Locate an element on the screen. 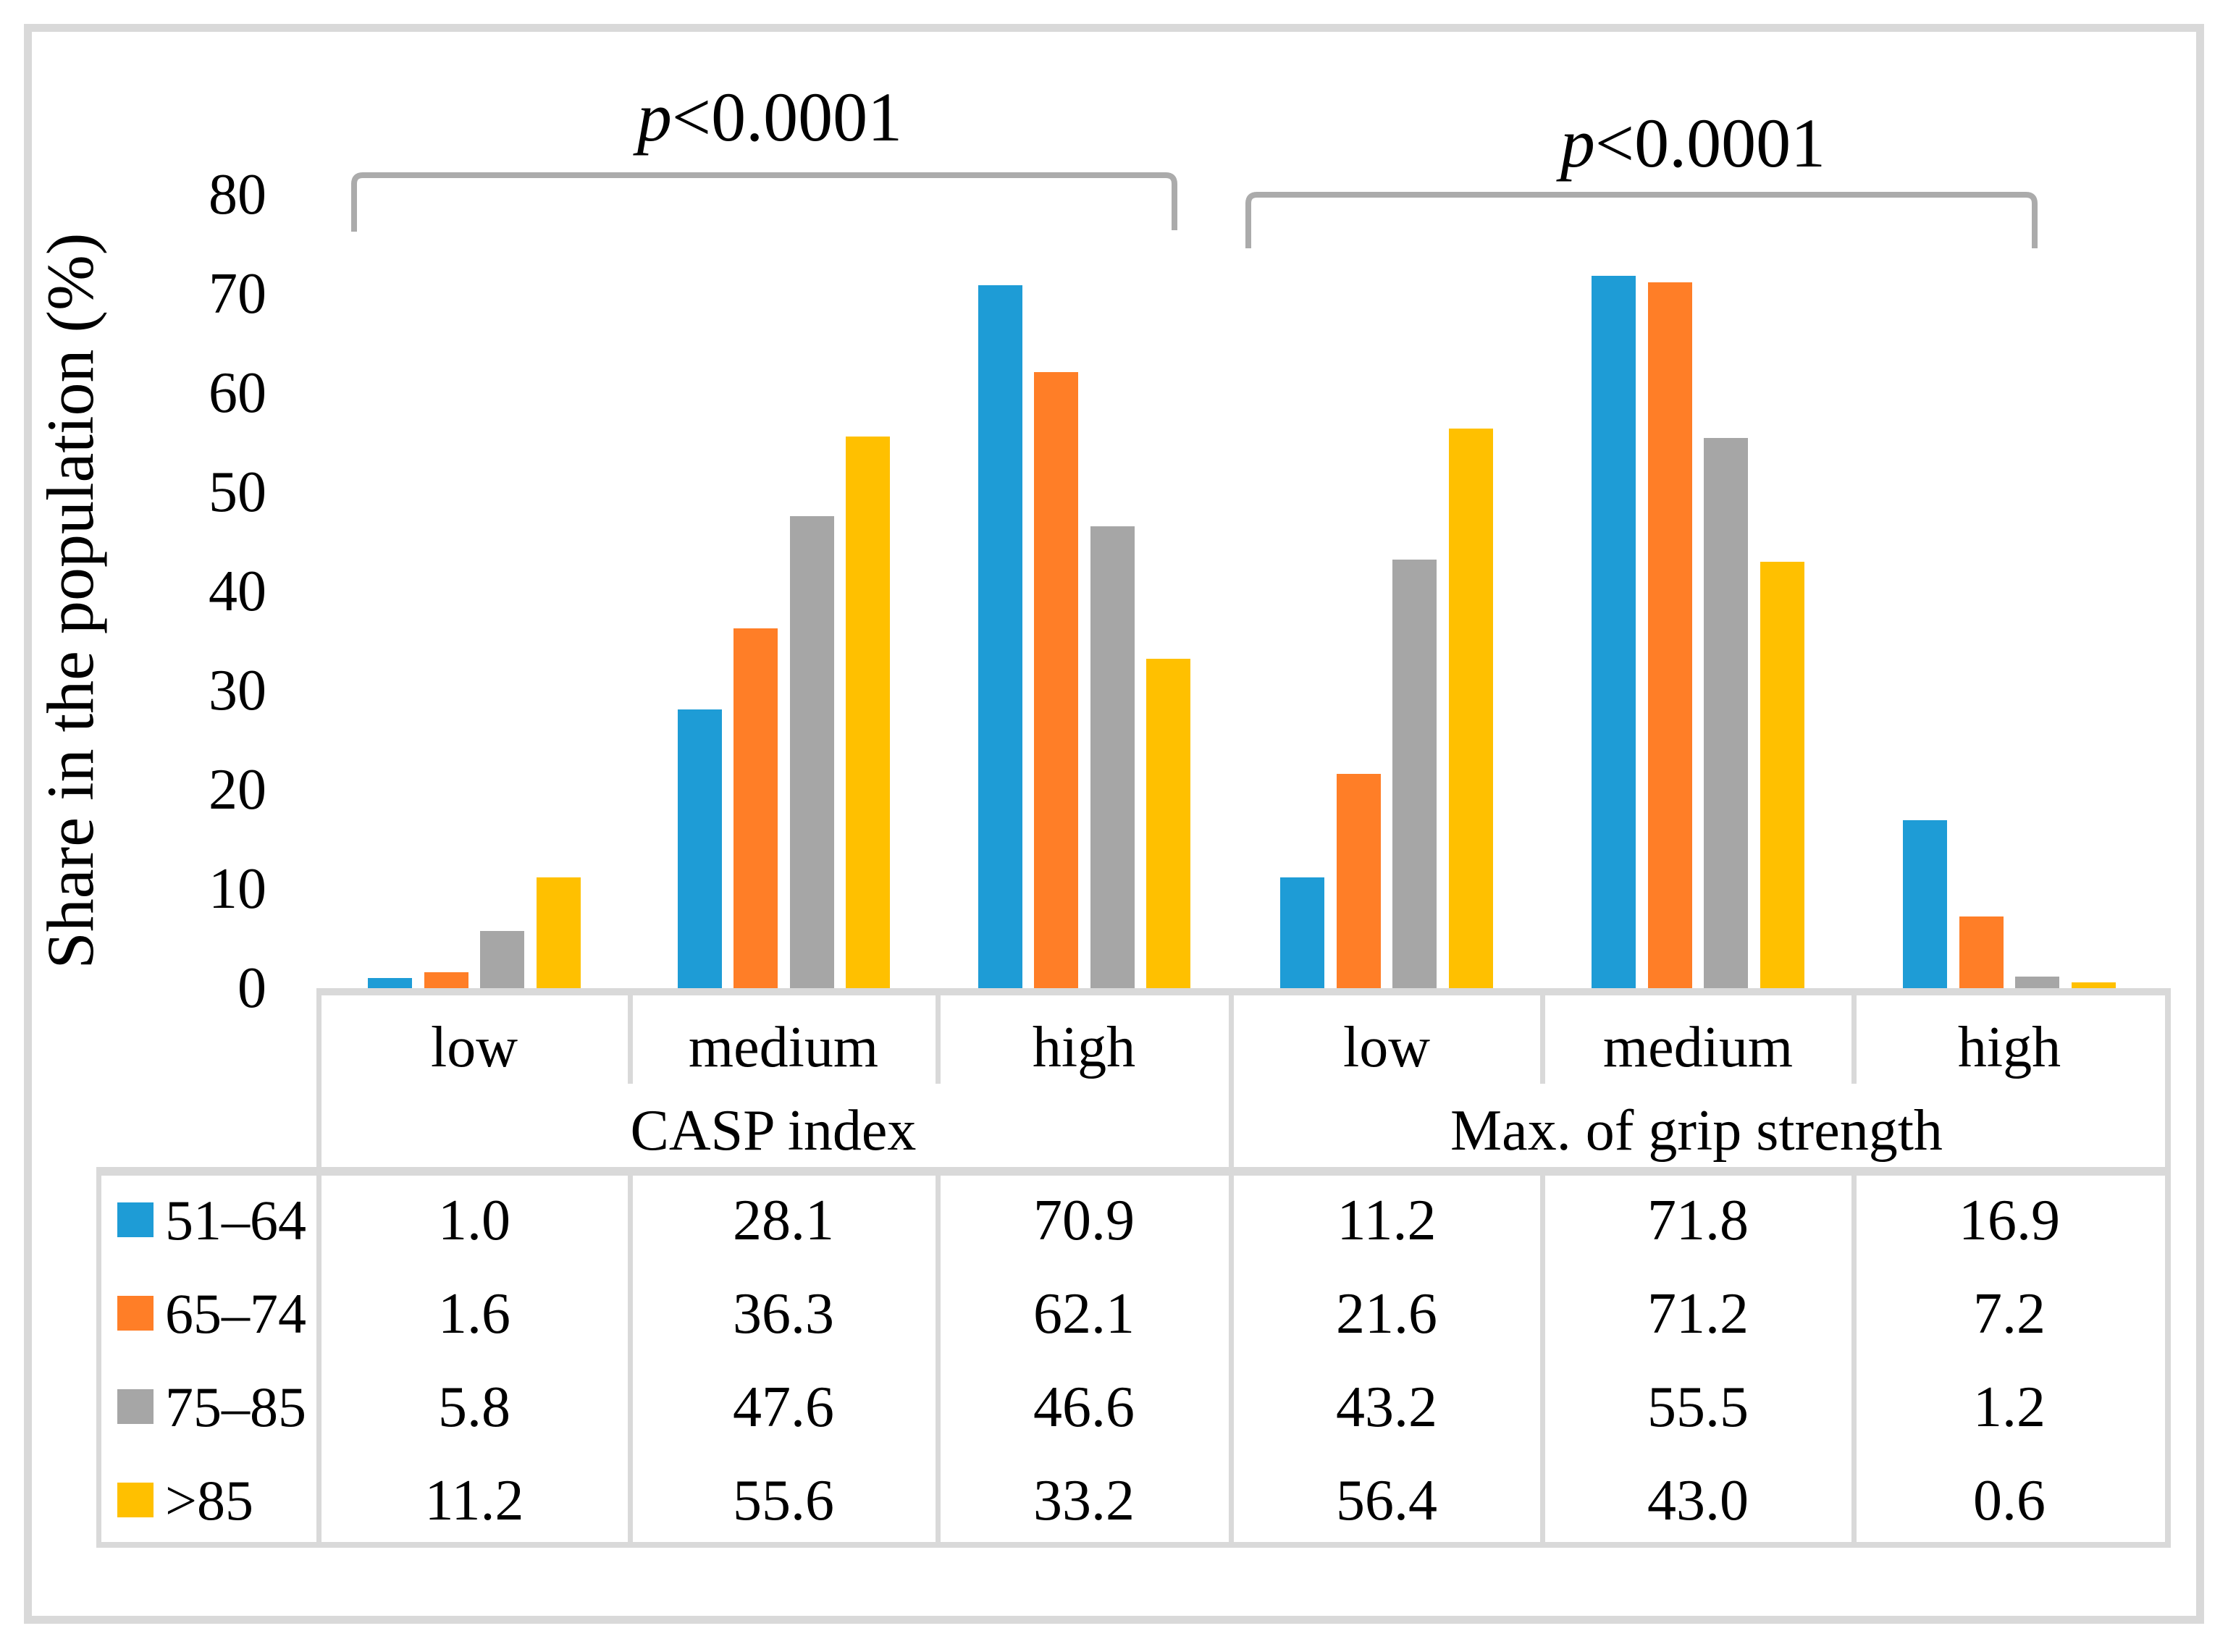 This screenshot has height=1652, width=2228. y-tick-70: 70 is located at coordinates (237, 294).